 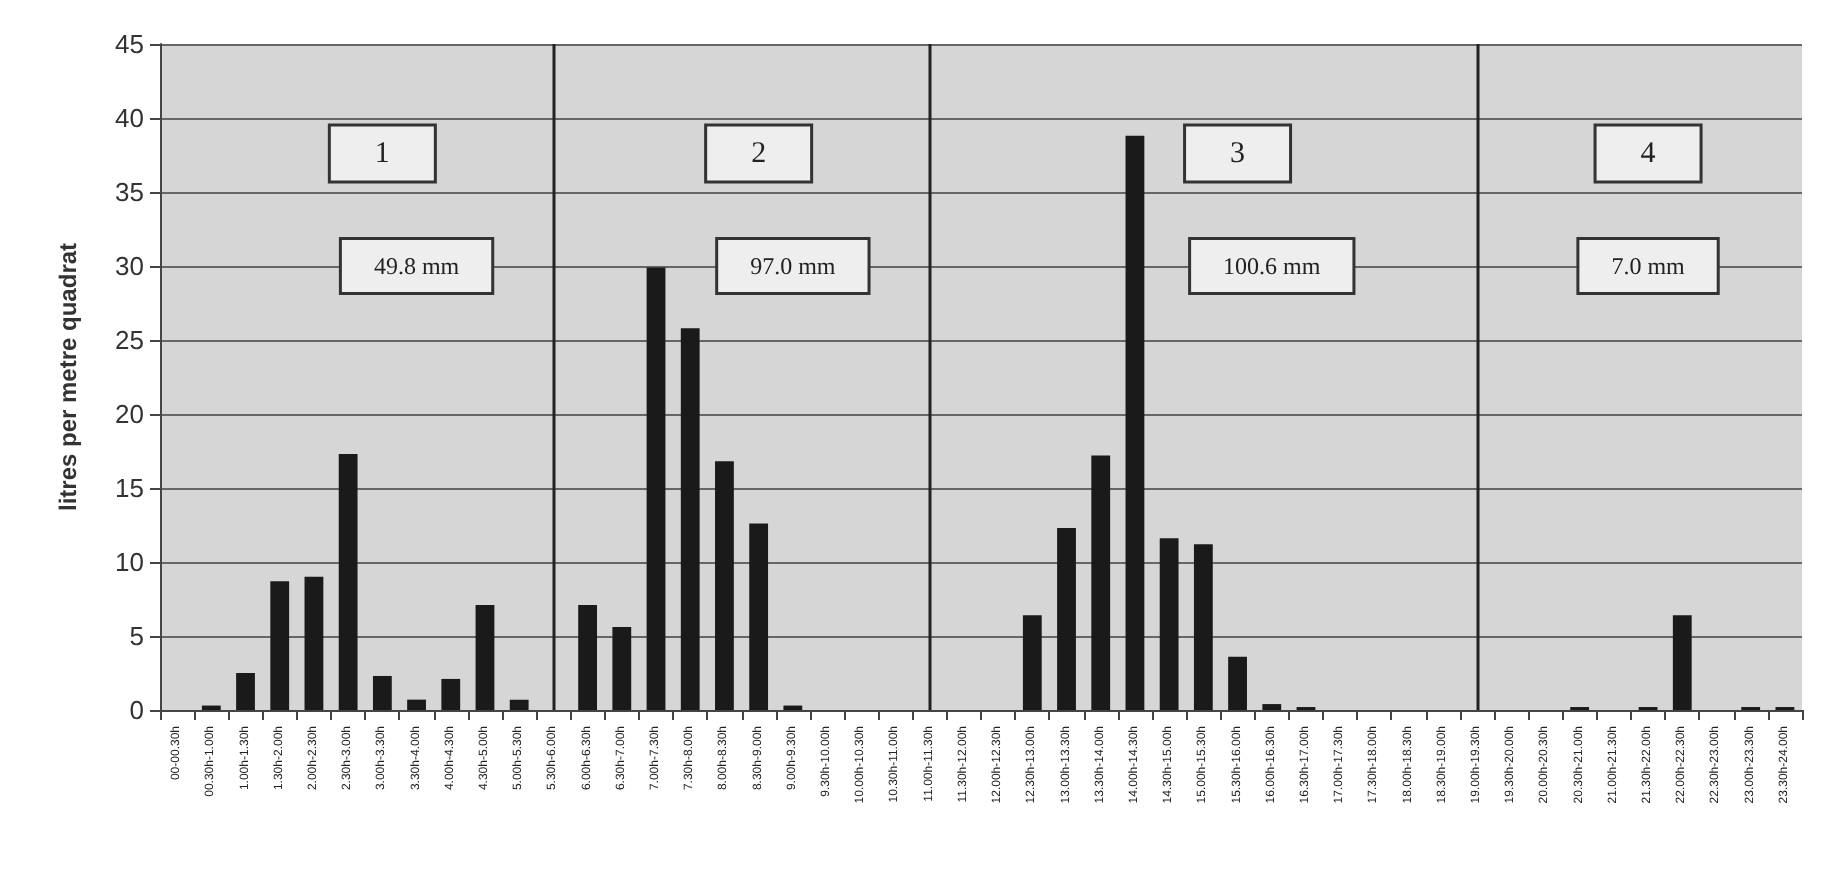 What do you see at coordinates (129, 488) in the screenshot?
I see `y-tick-label: 15` at bounding box center [129, 488].